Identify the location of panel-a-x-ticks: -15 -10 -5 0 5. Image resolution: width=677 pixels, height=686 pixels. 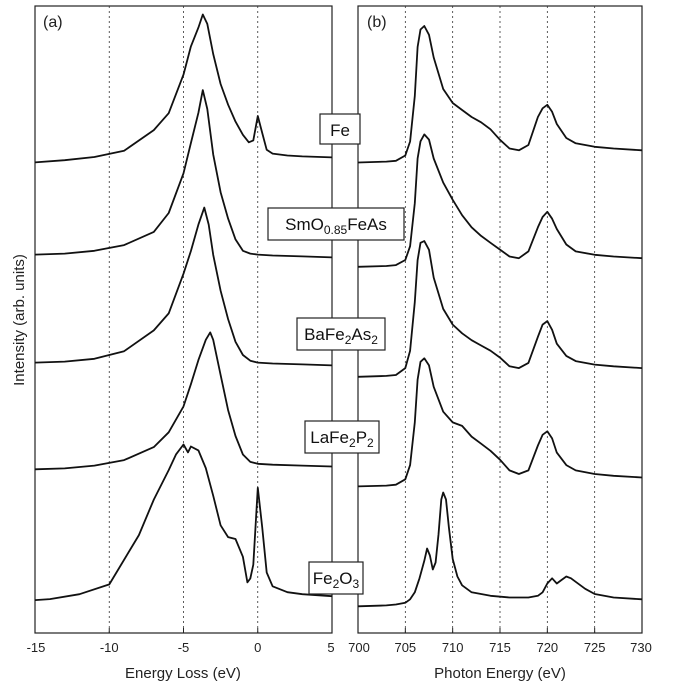
(181, 641).